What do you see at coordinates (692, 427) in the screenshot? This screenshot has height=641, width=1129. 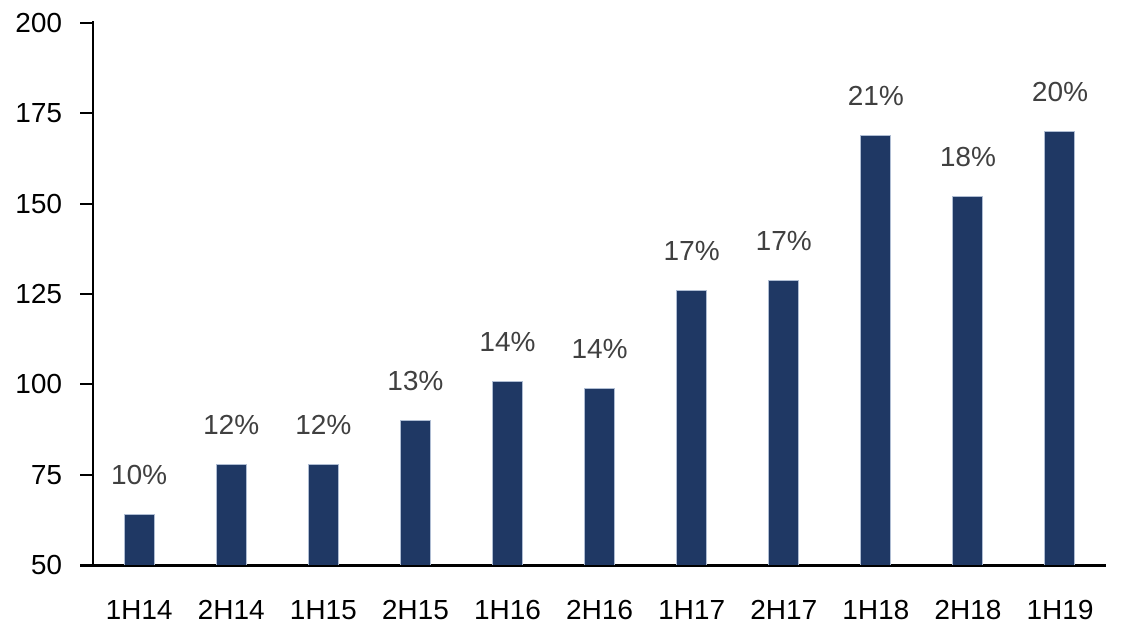 I see `bar-1H17` at bounding box center [692, 427].